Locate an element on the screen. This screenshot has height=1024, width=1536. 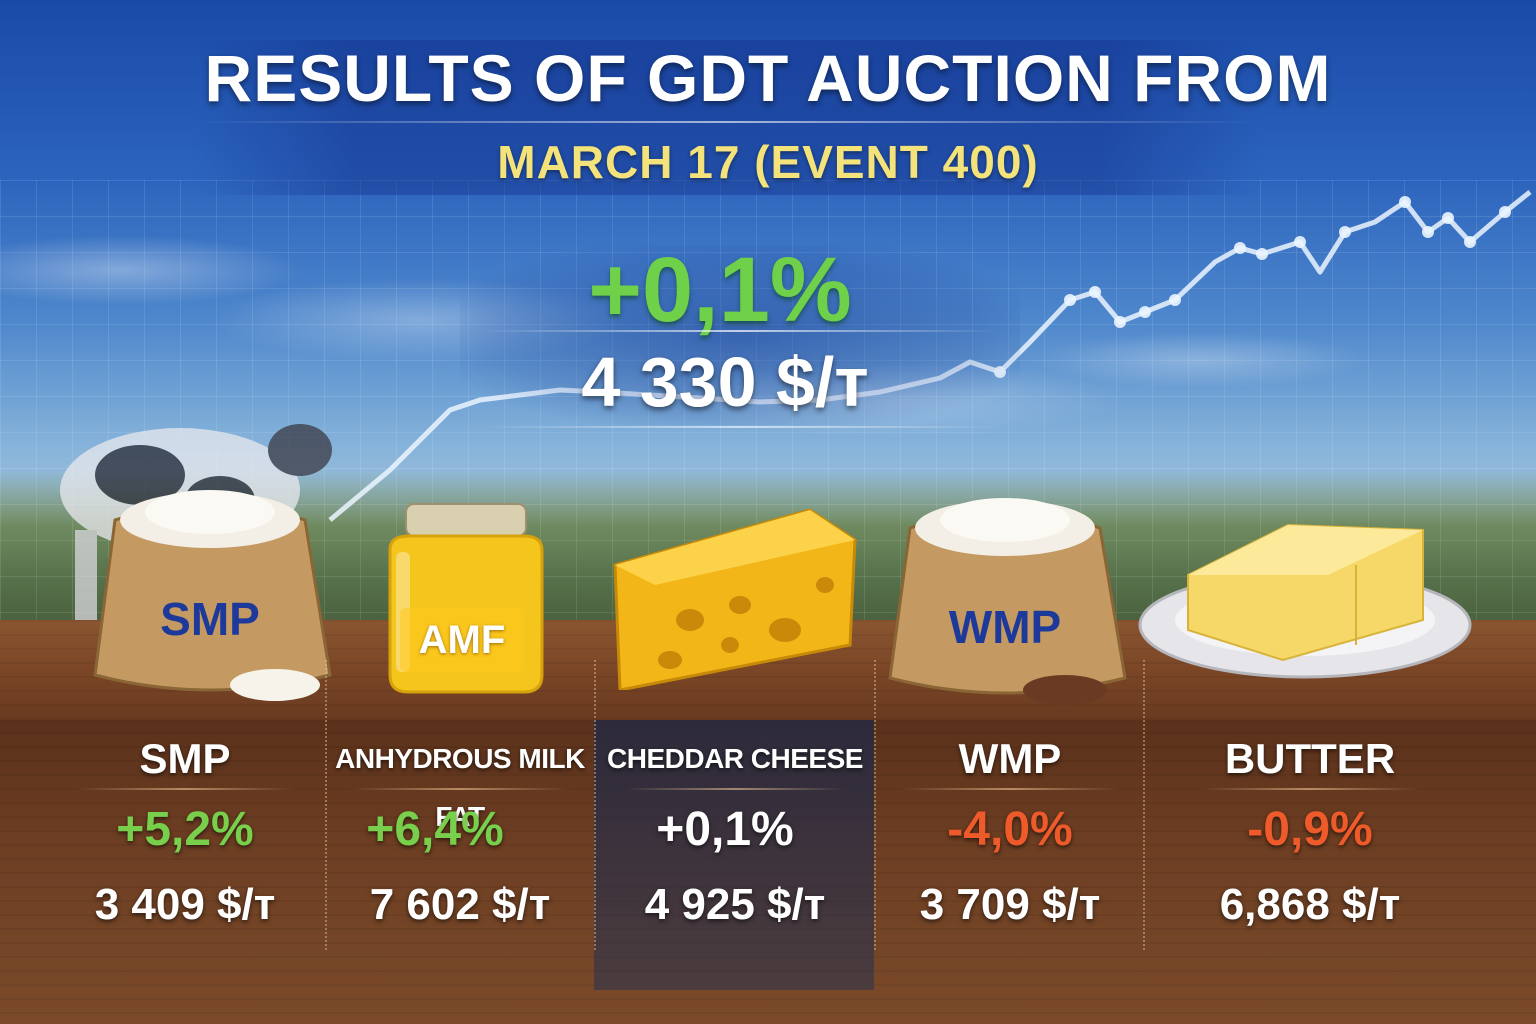
product-change: +5,2% is located at coordinates (185, 829).